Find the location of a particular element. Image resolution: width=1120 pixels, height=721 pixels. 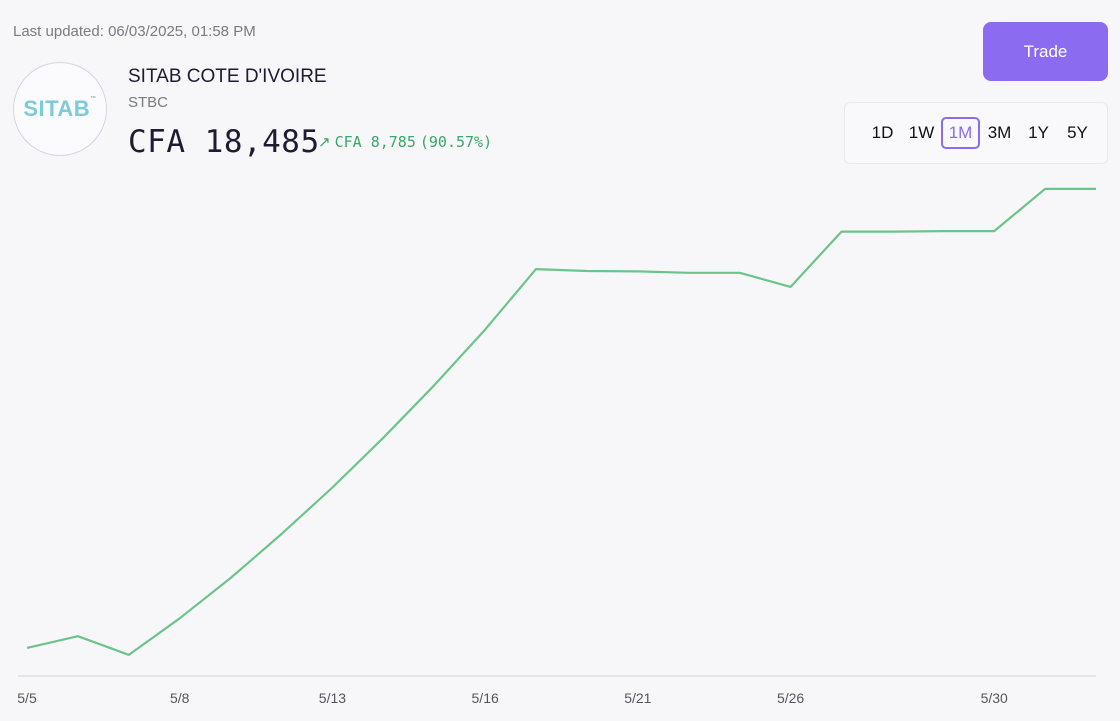

arrow-up-right-icon: ↗ is located at coordinates (324, 142).